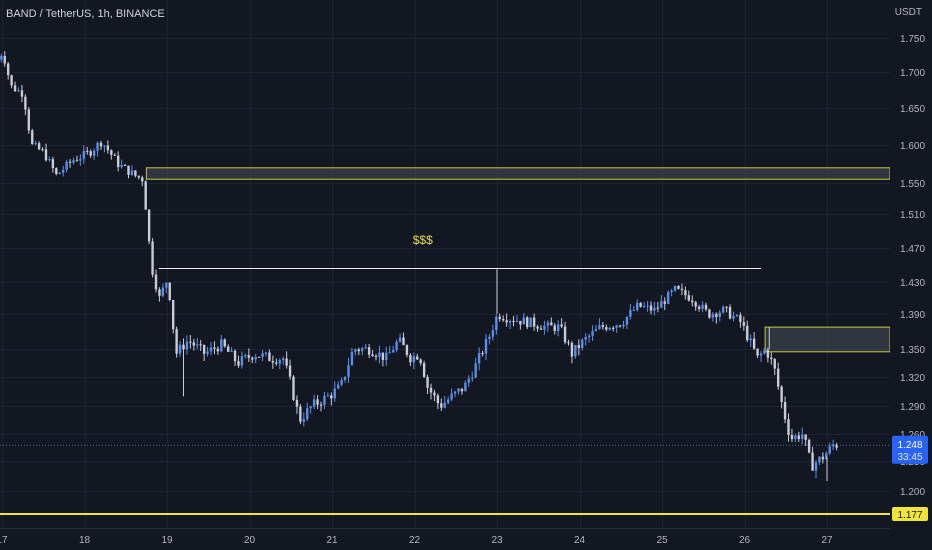 The image size is (932, 550). What do you see at coordinates (167, 540) in the screenshot?
I see `time-tick-label: 19` at bounding box center [167, 540].